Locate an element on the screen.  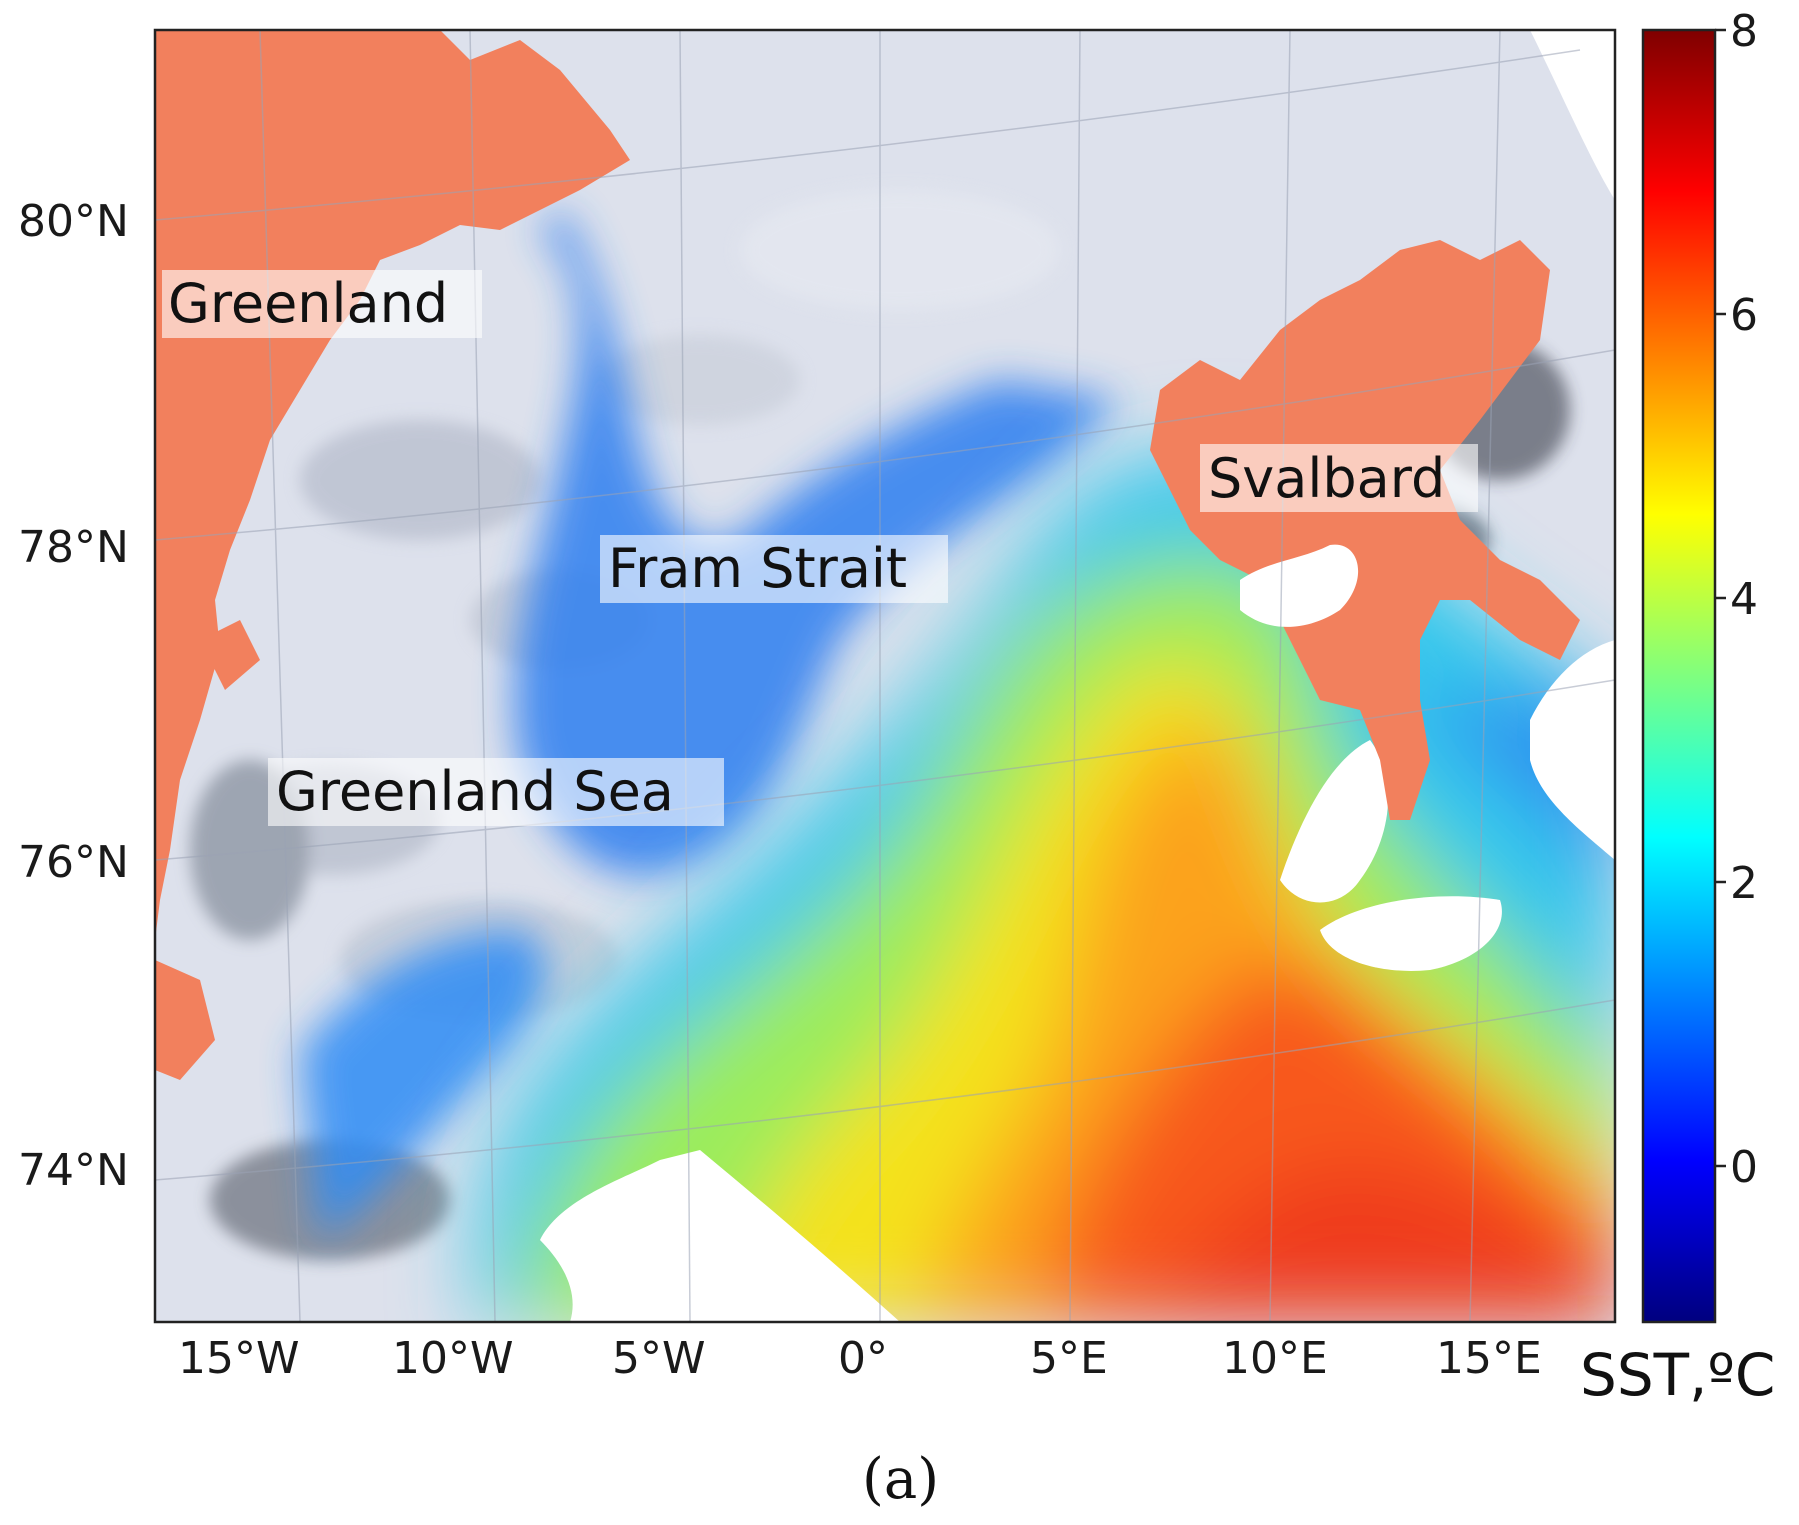
lon-tick-label: 5°W is located at coordinates (659, 1358).